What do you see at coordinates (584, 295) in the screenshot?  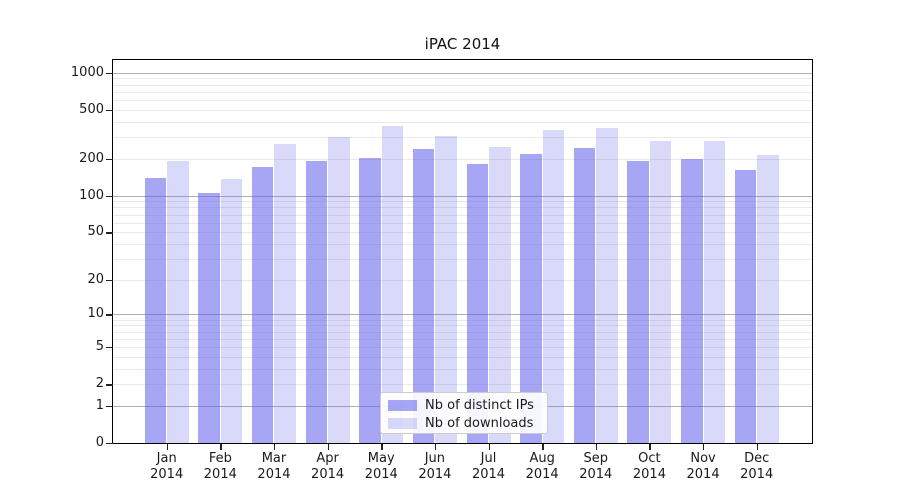 I see `bar-distinct-ips-sep` at bounding box center [584, 295].